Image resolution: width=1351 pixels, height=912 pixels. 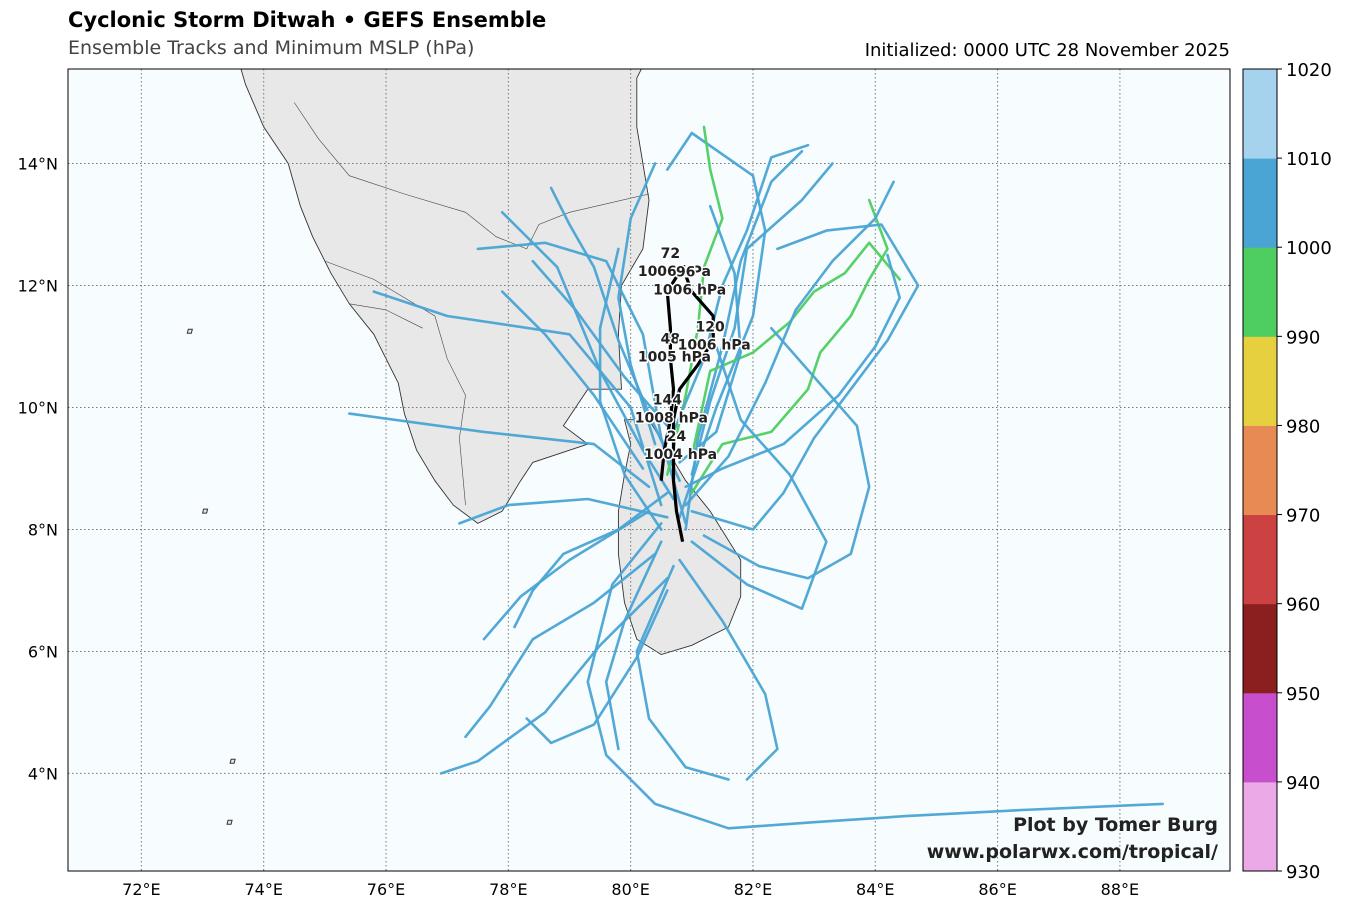 I want to click on longitude-tick-label: 88°E, so click(x=1120, y=889).